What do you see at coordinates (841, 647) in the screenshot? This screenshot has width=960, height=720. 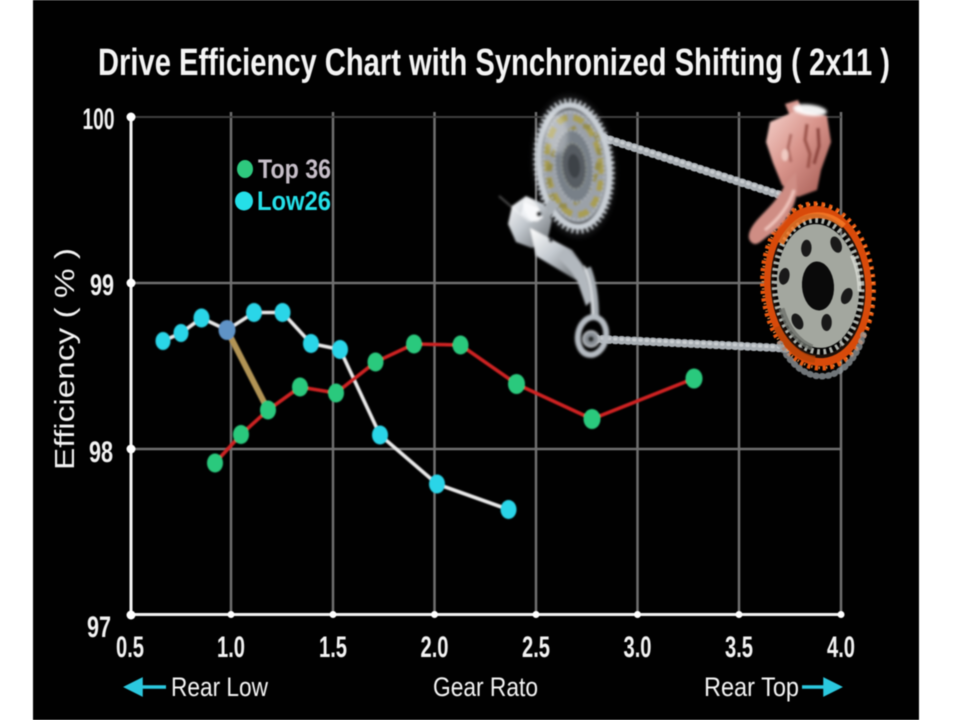 I see `svg-text: 4.0` at bounding box center [841, 647].